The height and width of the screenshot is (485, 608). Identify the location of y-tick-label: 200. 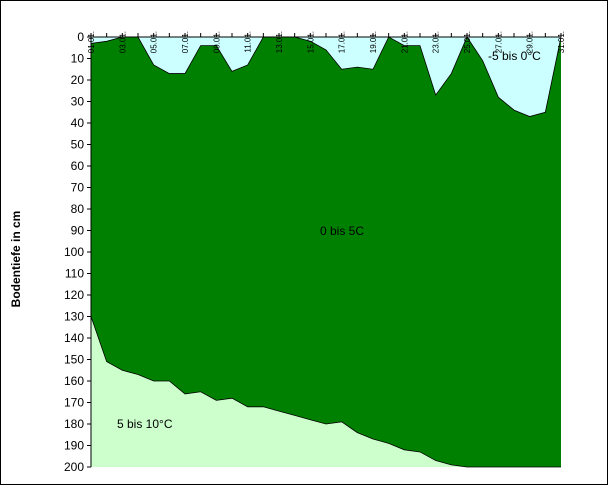
(74, 467).